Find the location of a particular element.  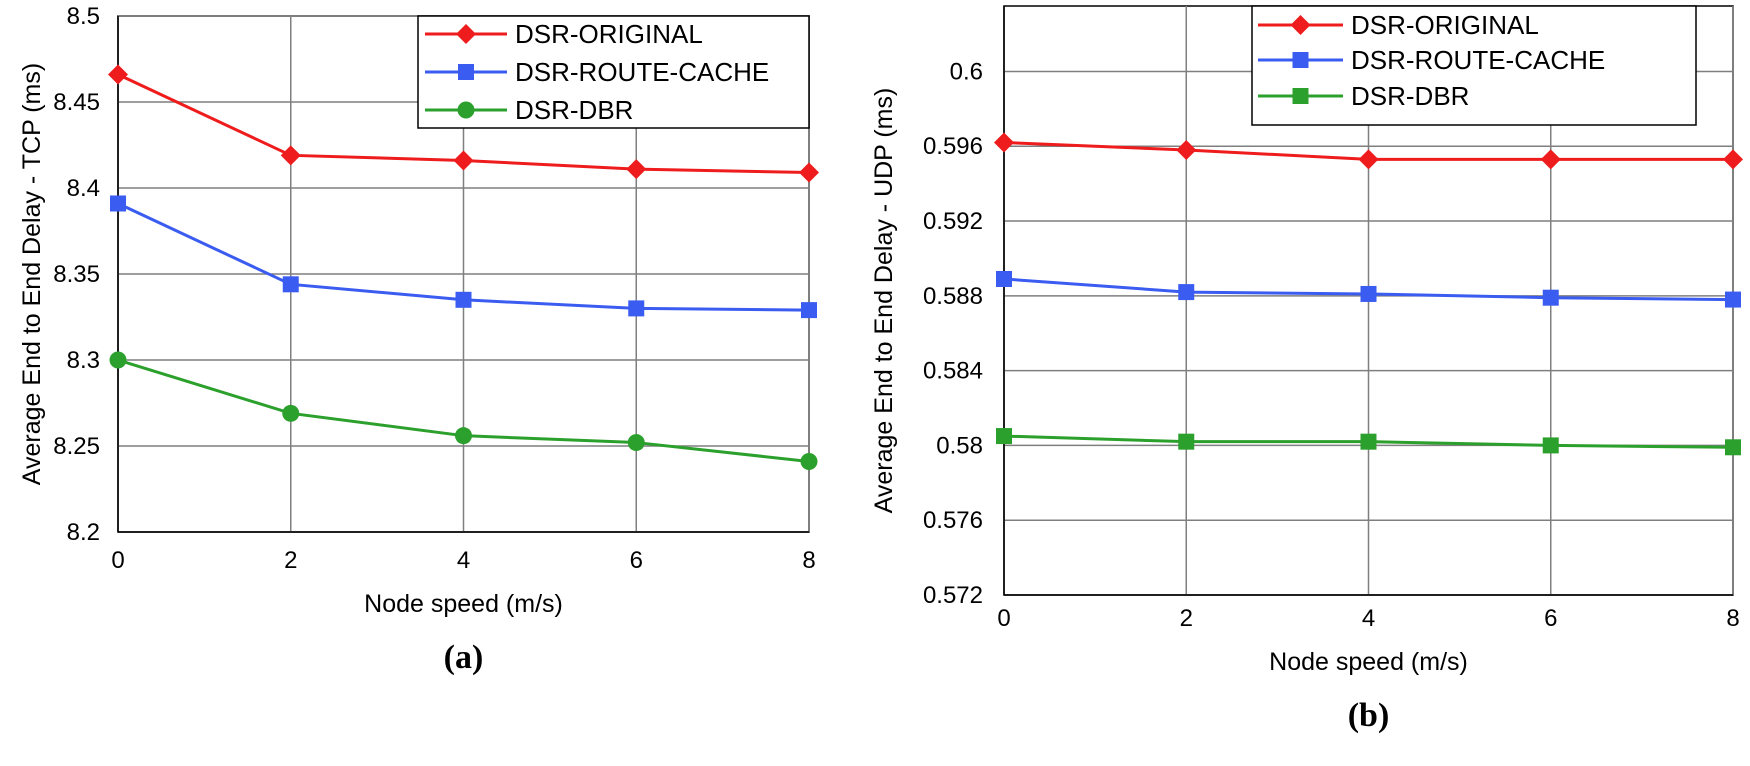

y-tick-label: 8.4 is located at coordinates (83, 188).